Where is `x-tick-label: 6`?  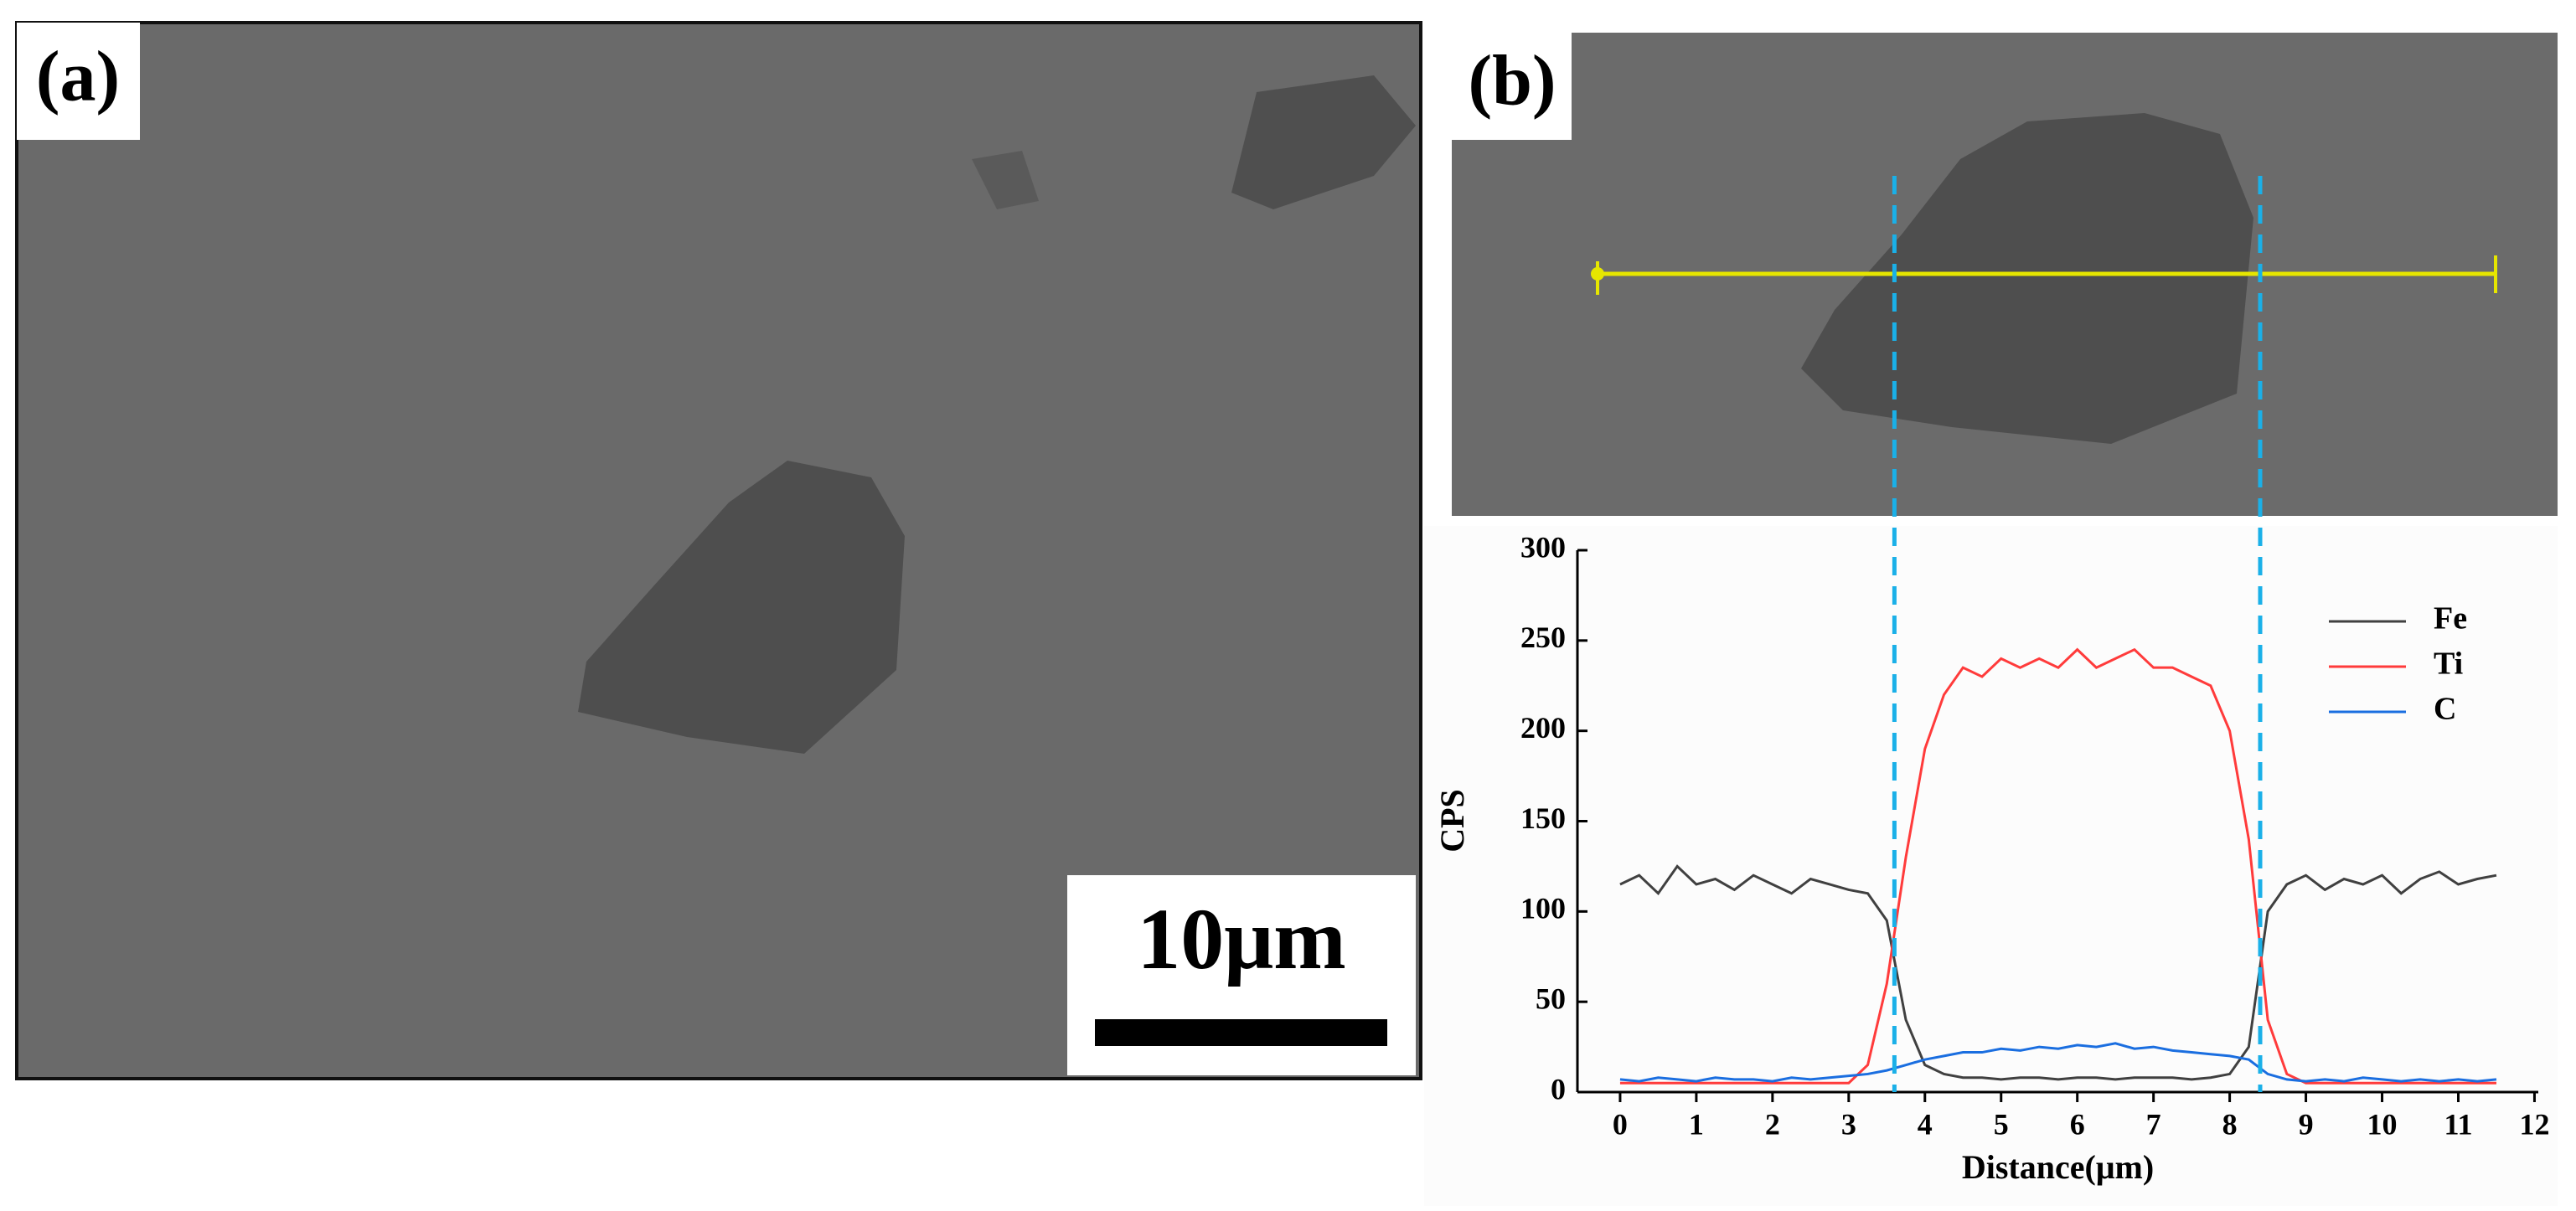 x-tick-label: 6 is located at coordinates (2077, 1124).